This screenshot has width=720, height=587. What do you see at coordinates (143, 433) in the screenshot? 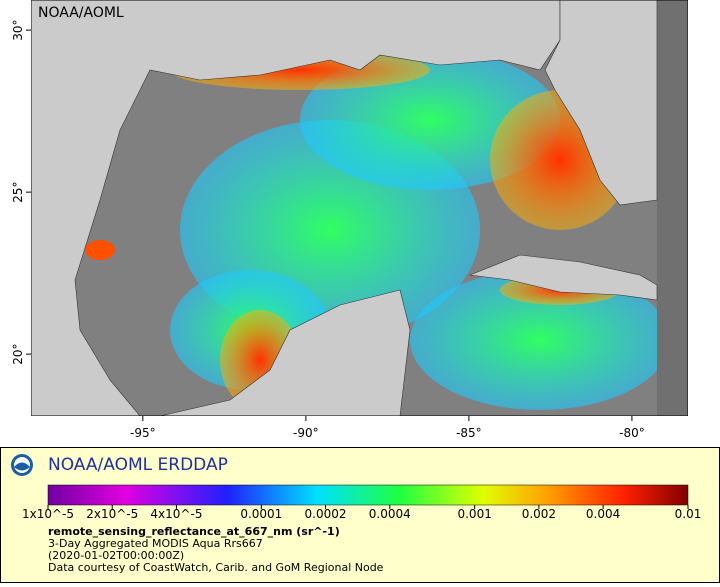
I see `lon-tick-label: -95°` at bounding box center [143, 433].